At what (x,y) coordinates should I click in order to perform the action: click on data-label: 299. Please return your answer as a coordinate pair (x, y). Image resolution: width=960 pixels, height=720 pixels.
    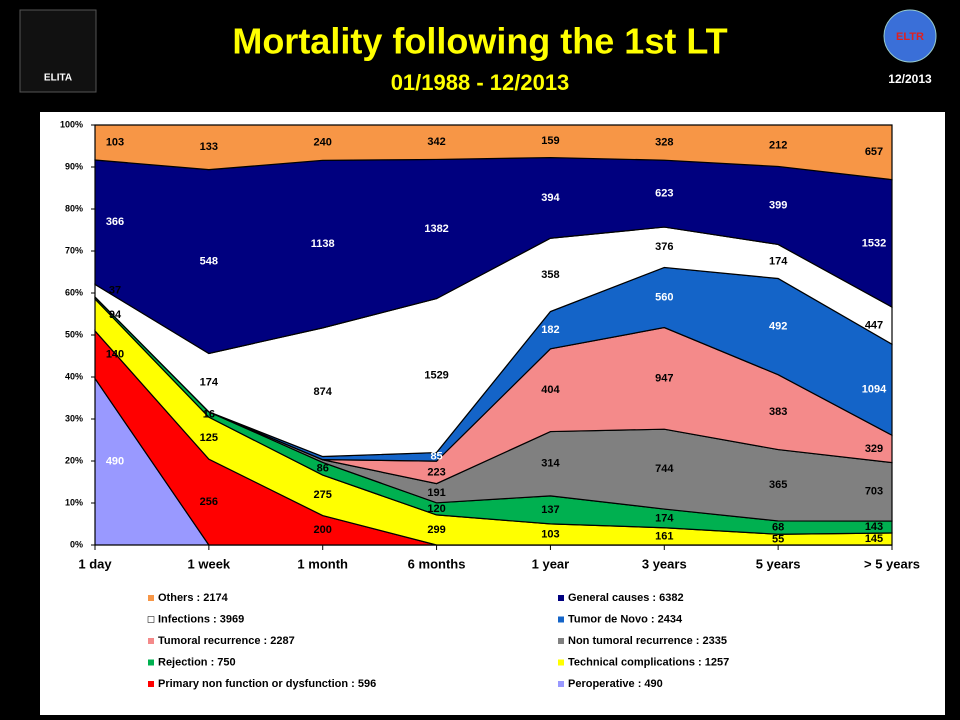
    Looking at the image, I should click on (436, 530).